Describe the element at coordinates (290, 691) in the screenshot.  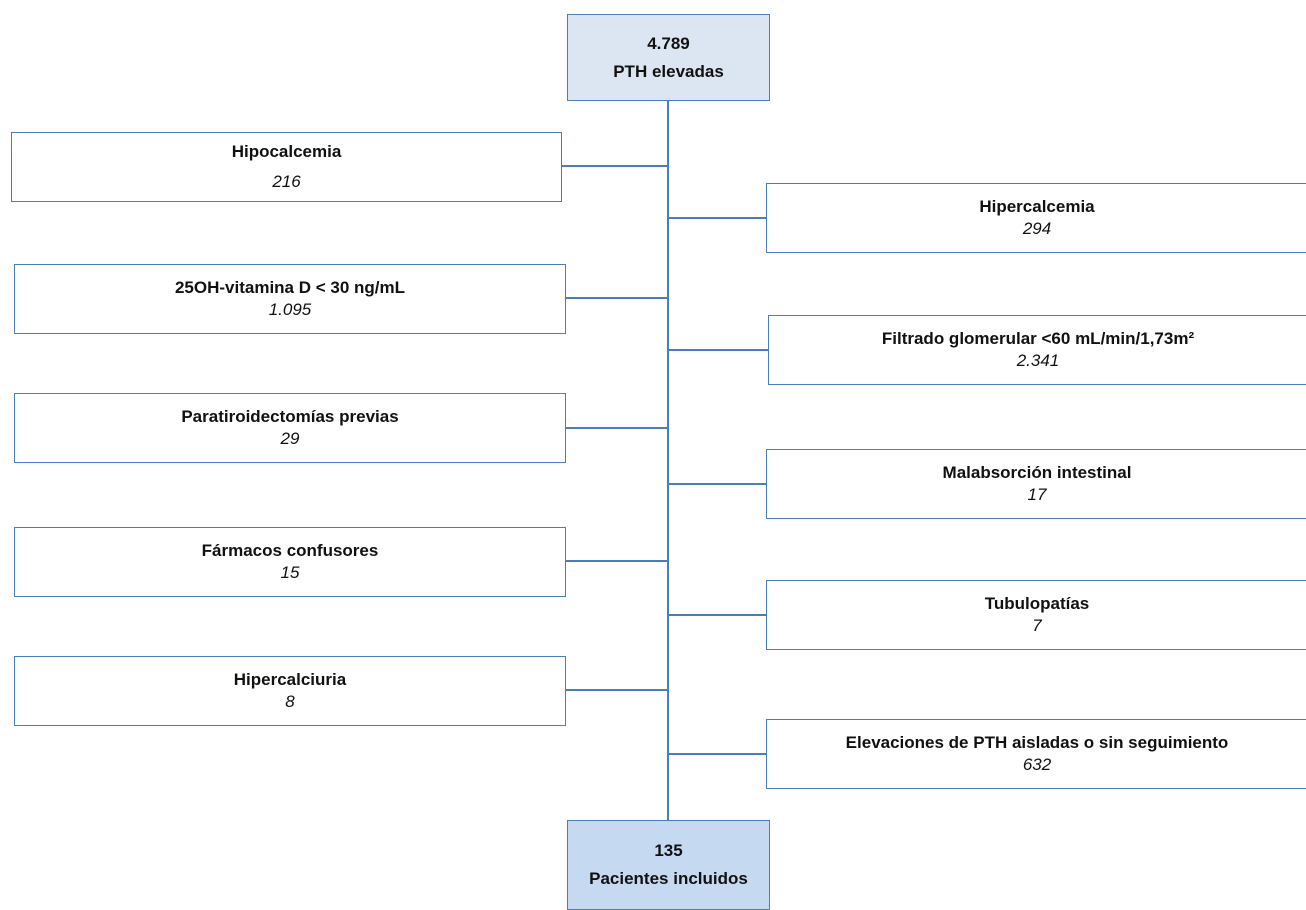
I see `exclusion-box-hipercalciuria: Hipercalciuria 8` at that location.